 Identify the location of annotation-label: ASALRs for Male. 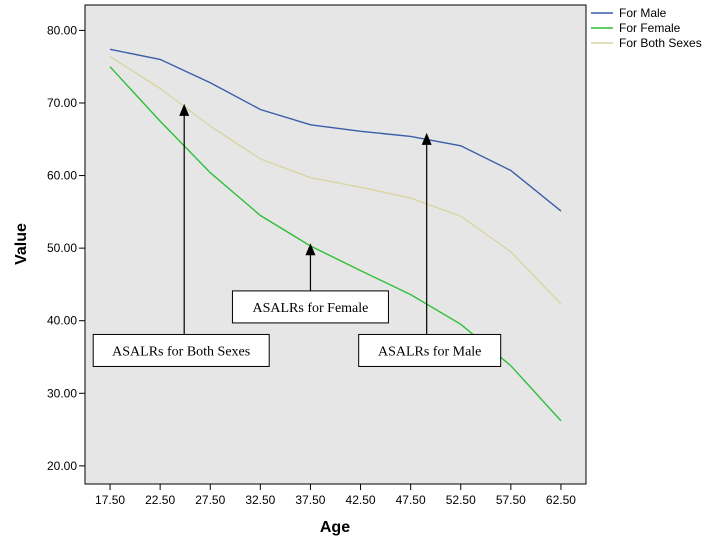
(429, 351).